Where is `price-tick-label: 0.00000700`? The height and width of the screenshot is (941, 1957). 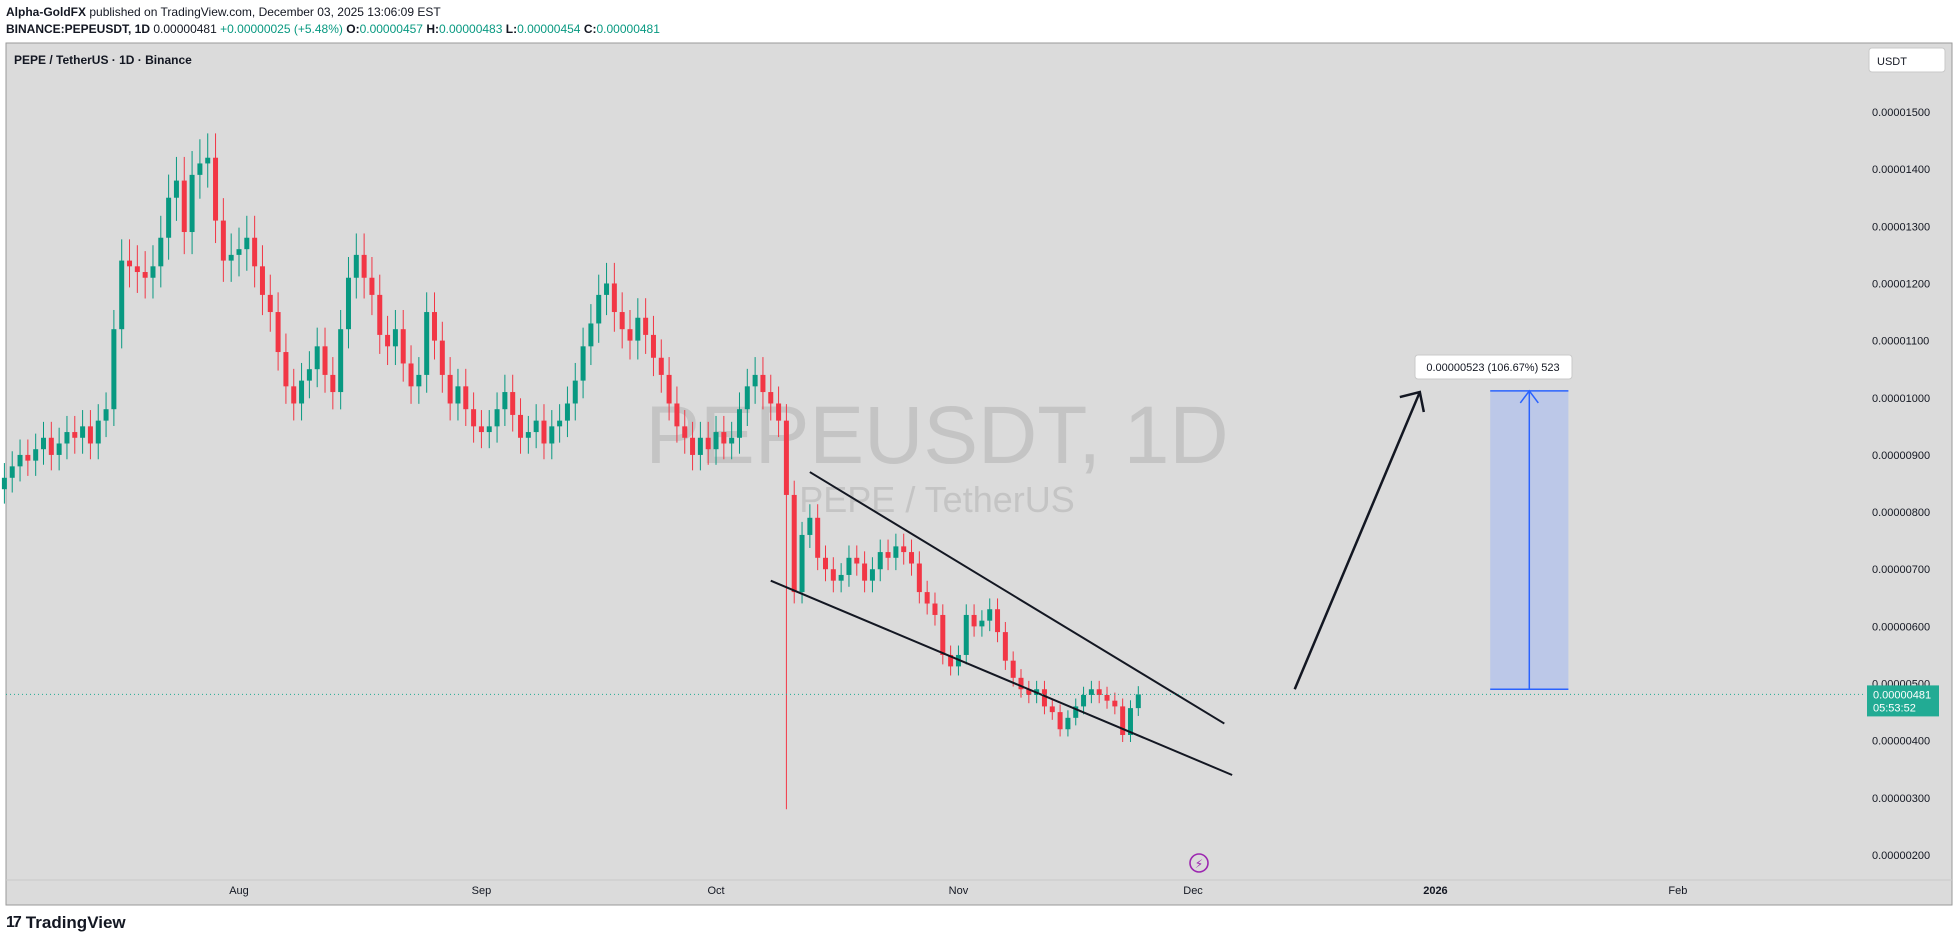 price-tick-label: 0.00000700 is located at coordinates (1901, 570).